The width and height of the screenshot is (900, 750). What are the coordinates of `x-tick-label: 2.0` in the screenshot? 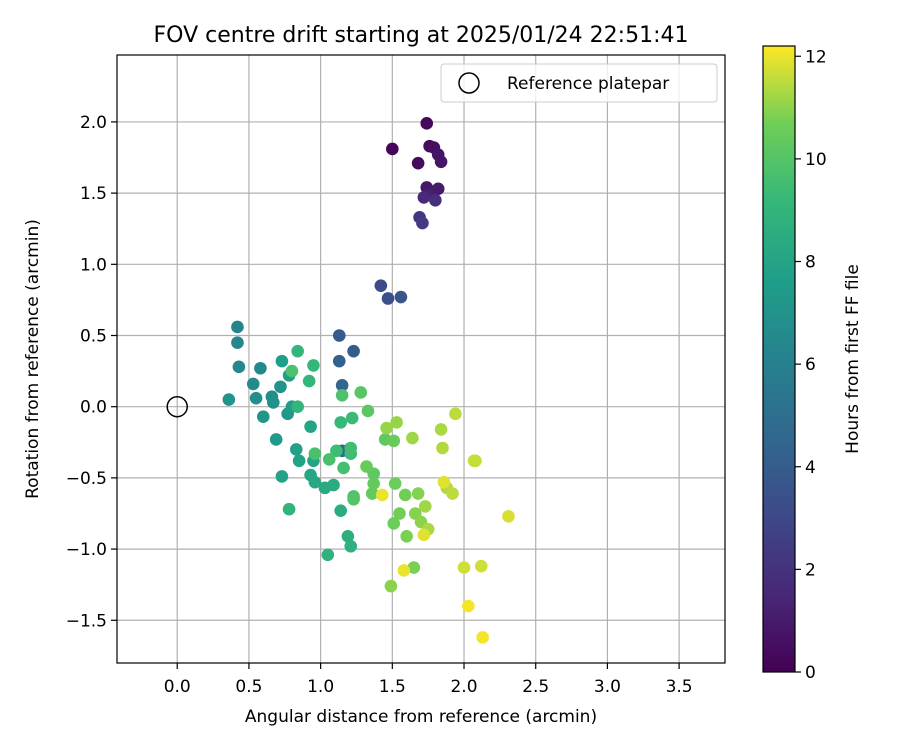 It's located at (463, 687).